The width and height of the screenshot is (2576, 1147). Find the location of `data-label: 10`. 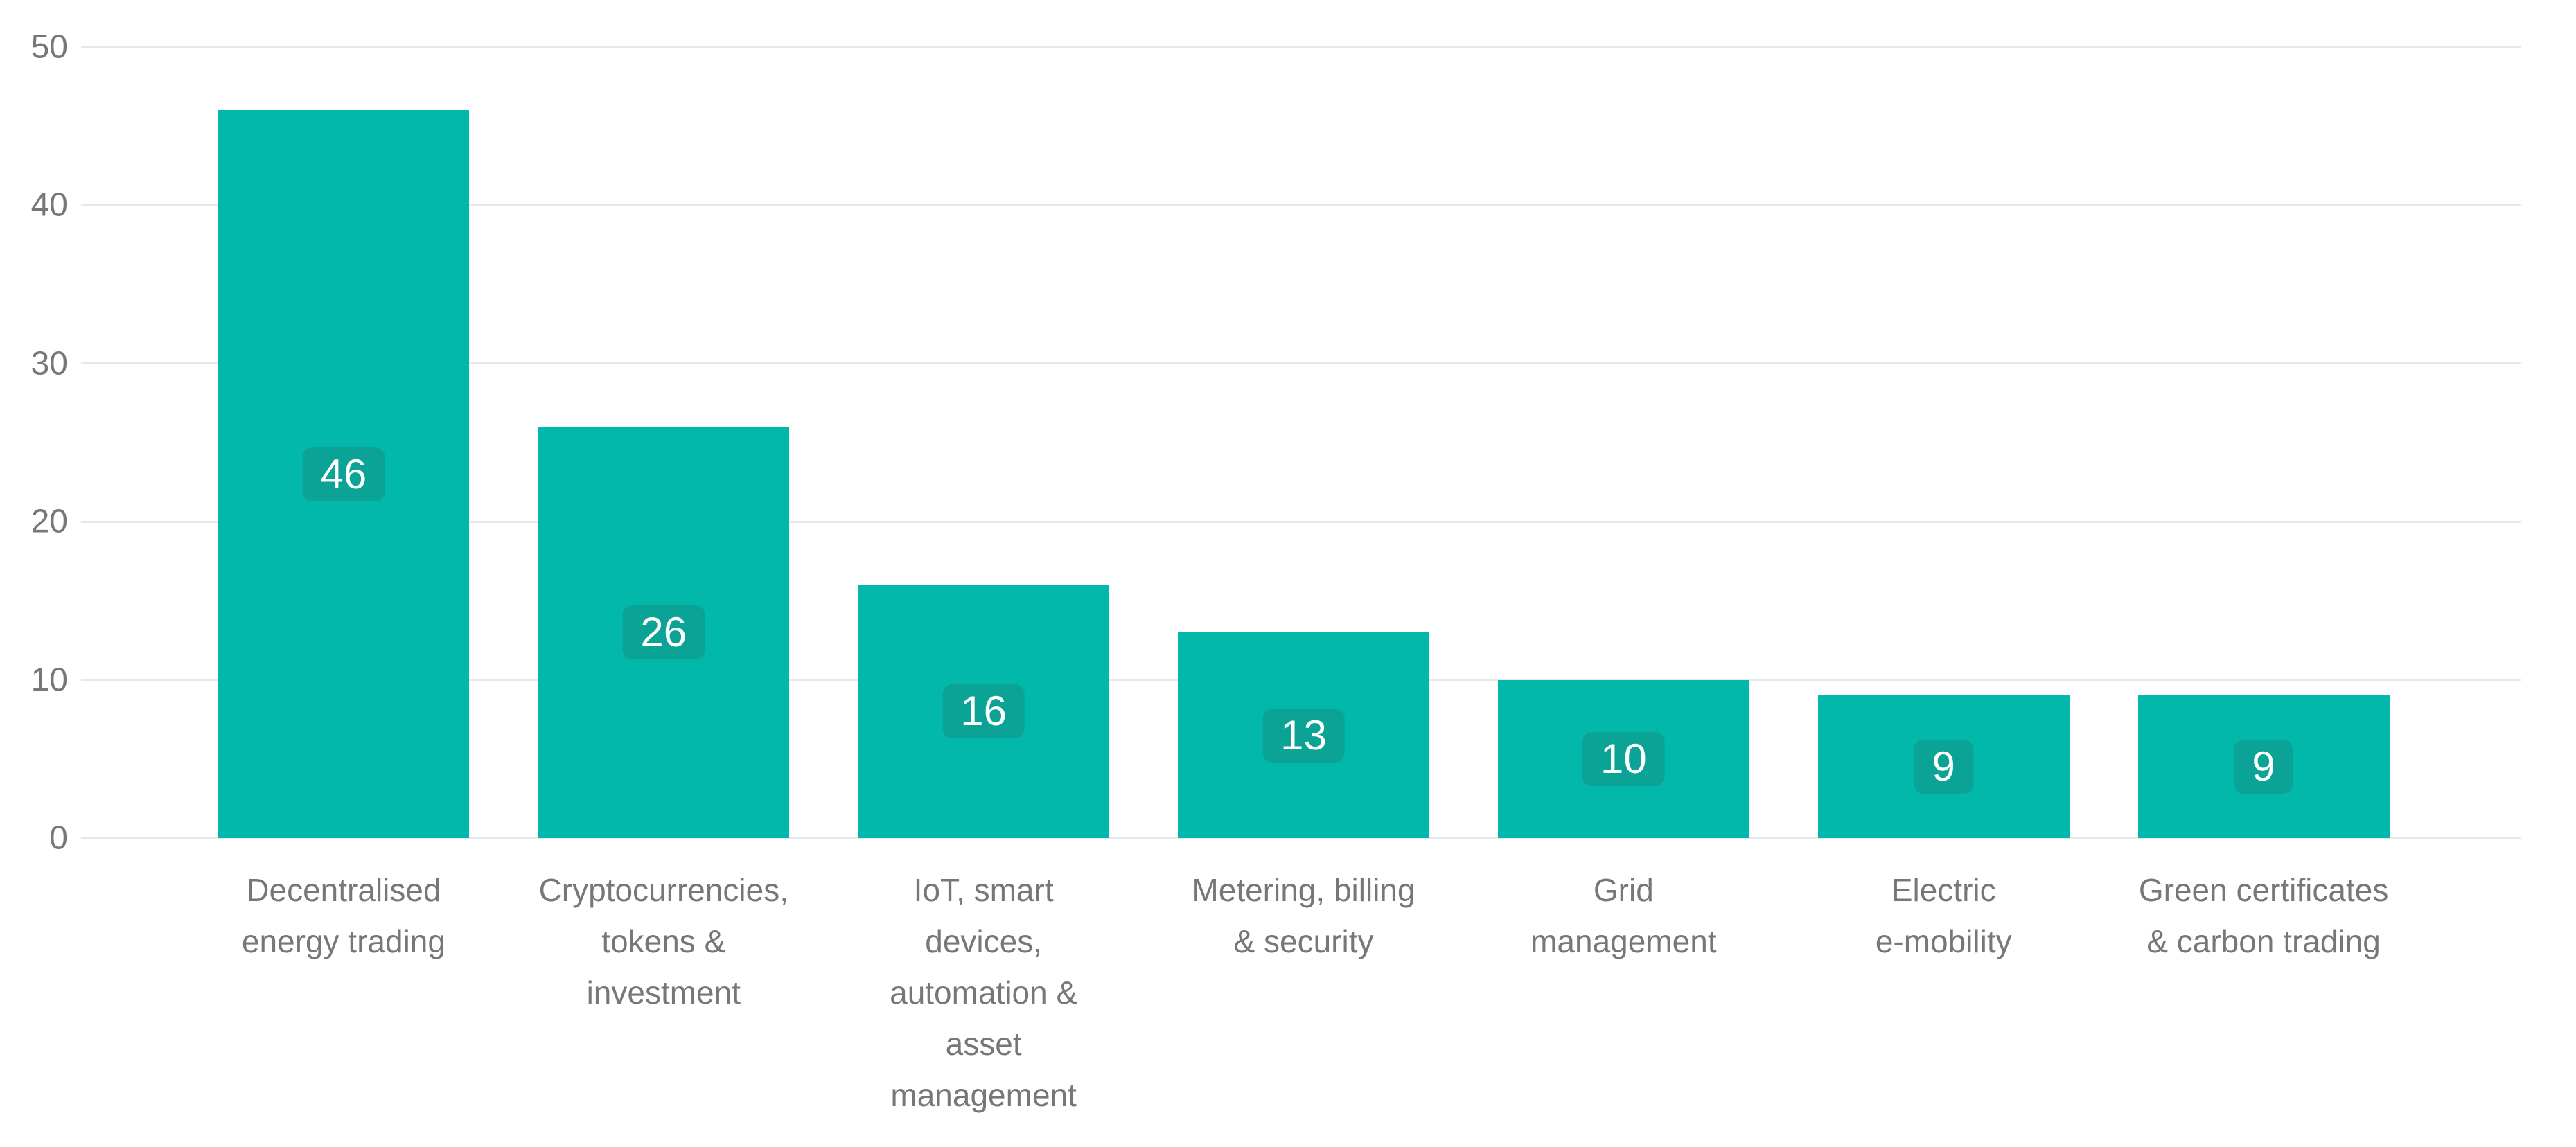

data-label: 10 is located at coordinates (1623, 758).